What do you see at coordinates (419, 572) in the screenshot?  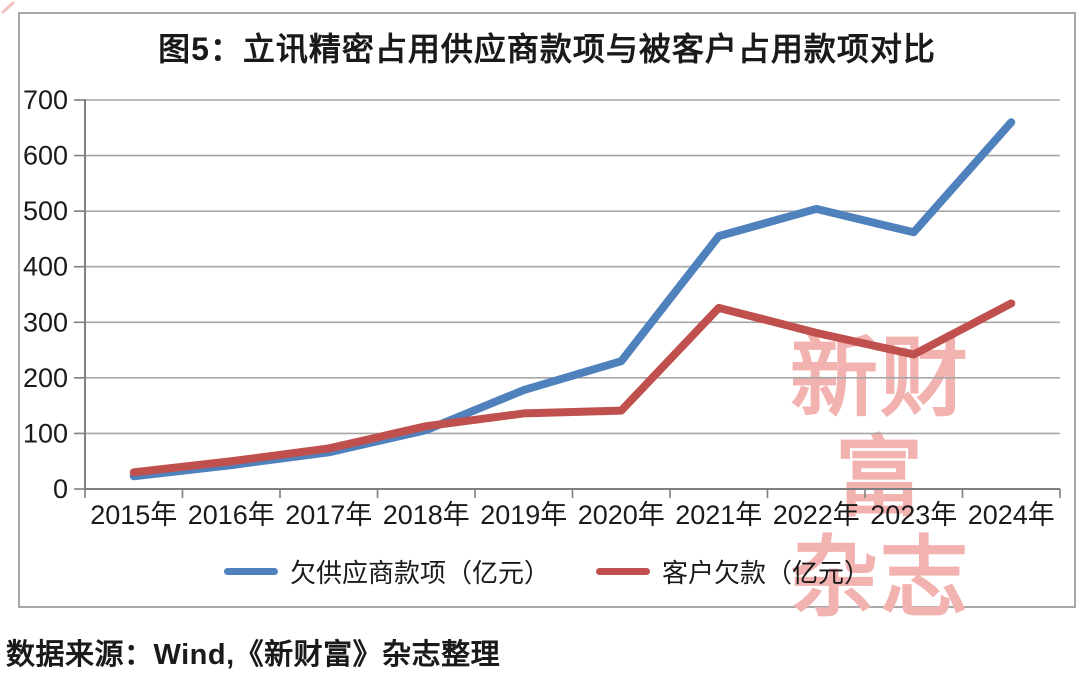 I see `legend-label-supplier-payables: 欠供应商款项（亿元）` at bounding box center [419, 572].